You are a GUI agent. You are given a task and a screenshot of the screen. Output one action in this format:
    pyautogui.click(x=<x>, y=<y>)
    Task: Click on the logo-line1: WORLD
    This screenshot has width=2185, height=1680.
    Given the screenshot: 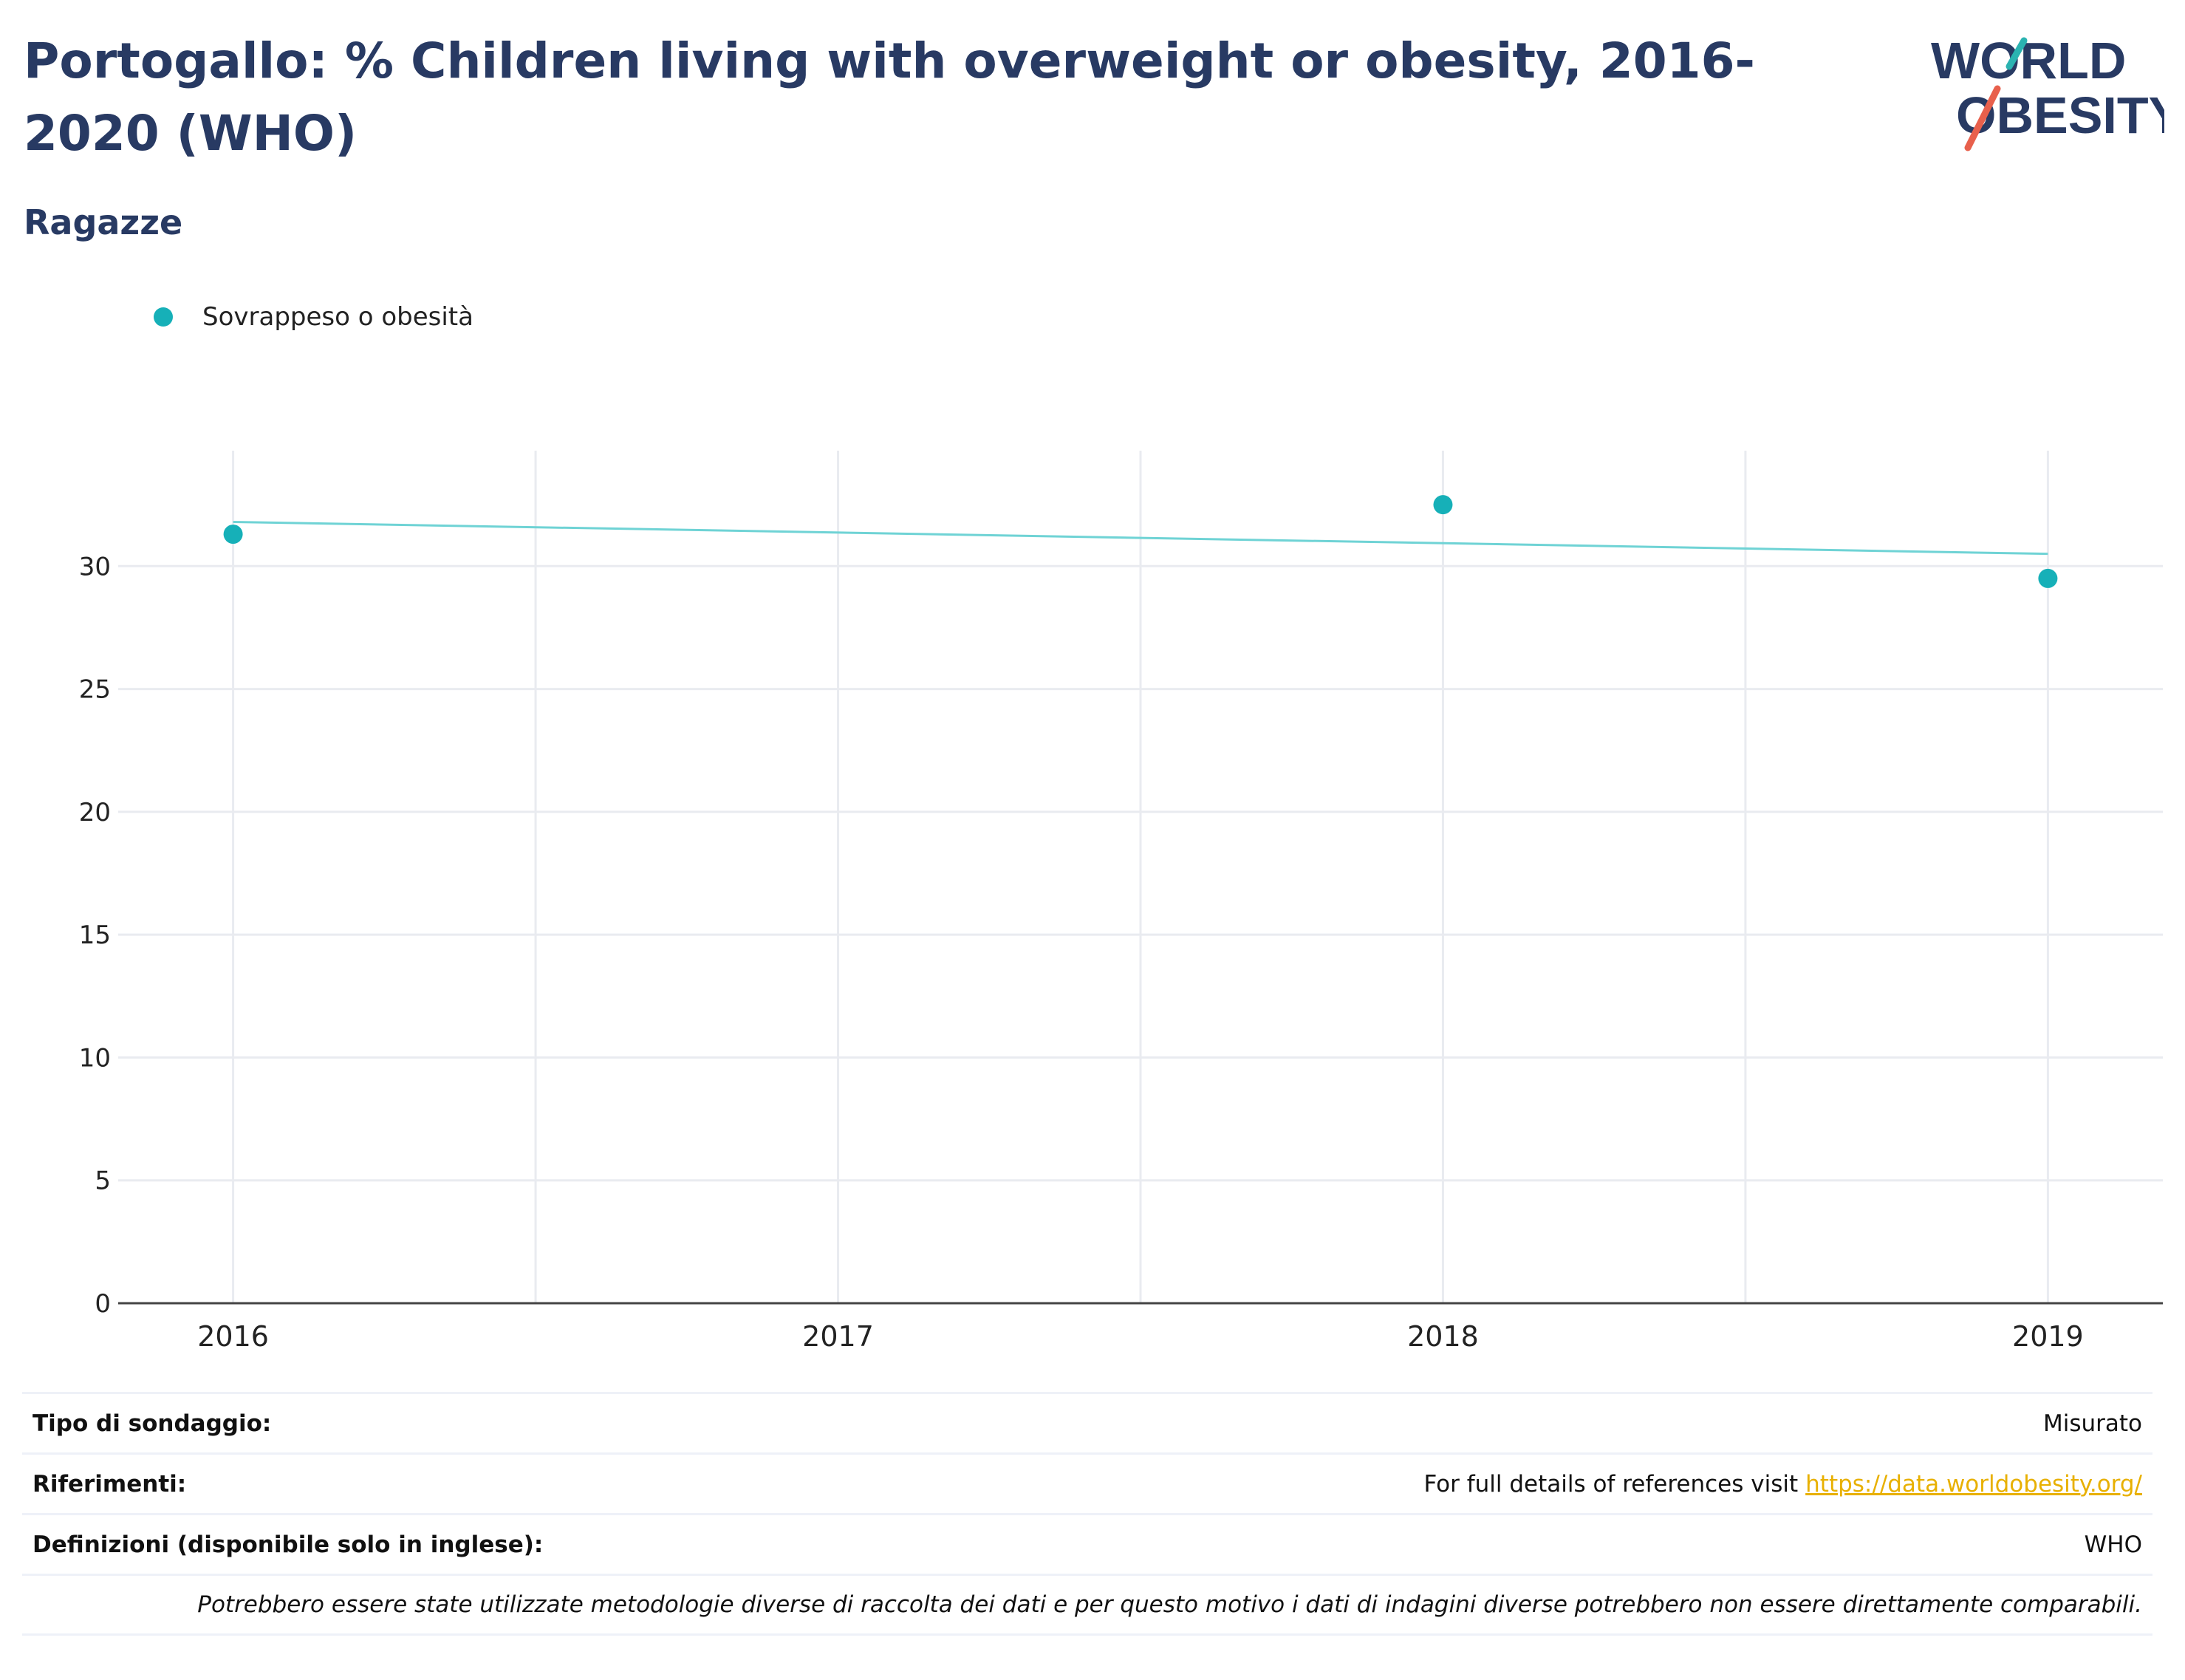 What is the action you would take?
    pyautogui.click(x=2028, y=61)
    